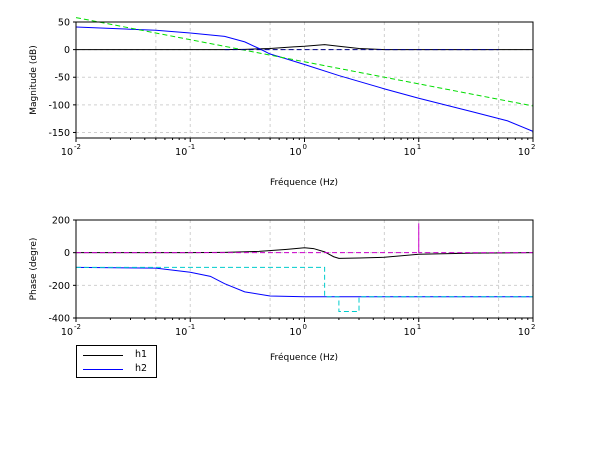  Describe the element at coordinates (34, 269) in the screenshot. I see `phase-ylabel: Phase (degre)` at that location.